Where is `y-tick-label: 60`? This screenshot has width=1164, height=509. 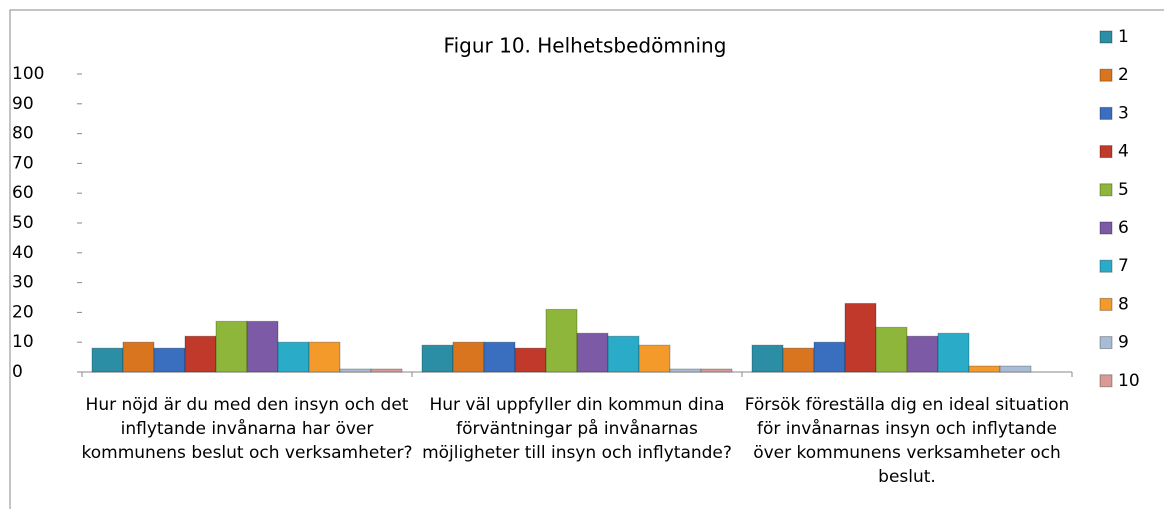
y-tick-label: 60 is located at coordinates (23, 193).